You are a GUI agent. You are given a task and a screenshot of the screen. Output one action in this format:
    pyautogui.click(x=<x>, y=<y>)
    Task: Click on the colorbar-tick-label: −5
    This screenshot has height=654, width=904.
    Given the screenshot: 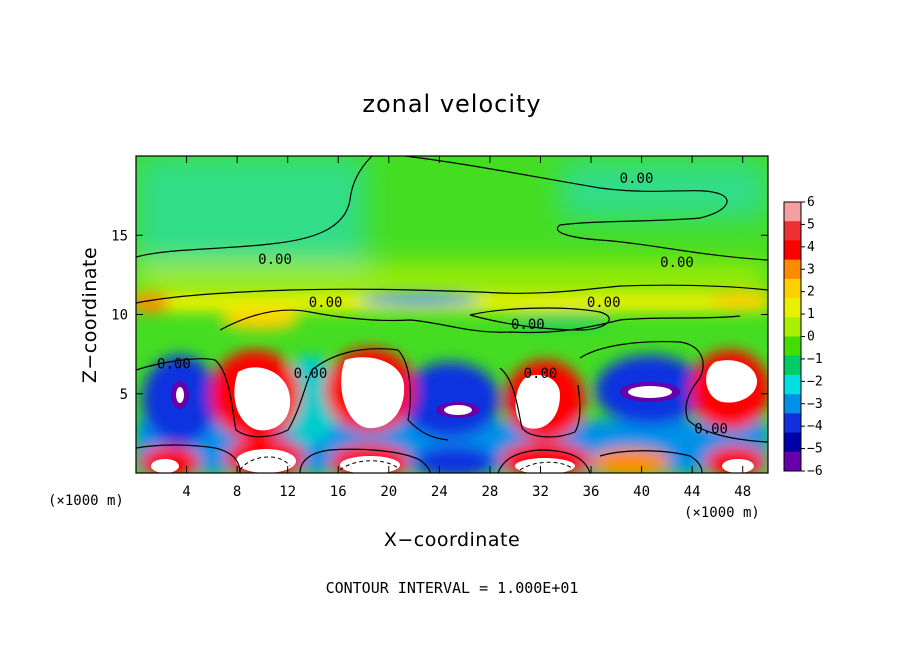 What is the action you would take?
    pyautogui.click(x=815, y=449)
    